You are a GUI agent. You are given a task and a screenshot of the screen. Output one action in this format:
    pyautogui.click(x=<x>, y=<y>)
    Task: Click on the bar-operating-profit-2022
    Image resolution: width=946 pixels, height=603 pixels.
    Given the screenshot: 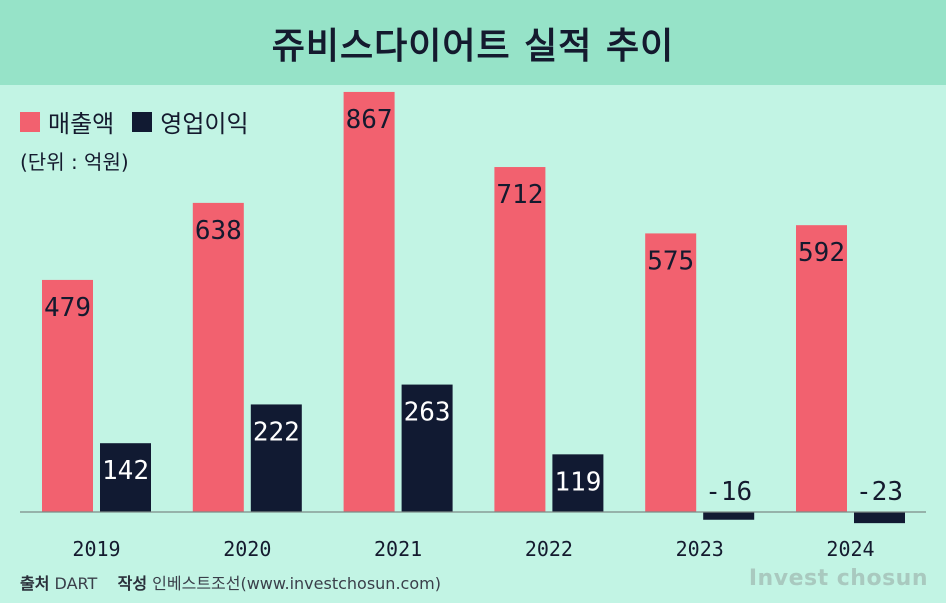 What is the action you would take?
    pyautogui.click(x=578, y=483)
    